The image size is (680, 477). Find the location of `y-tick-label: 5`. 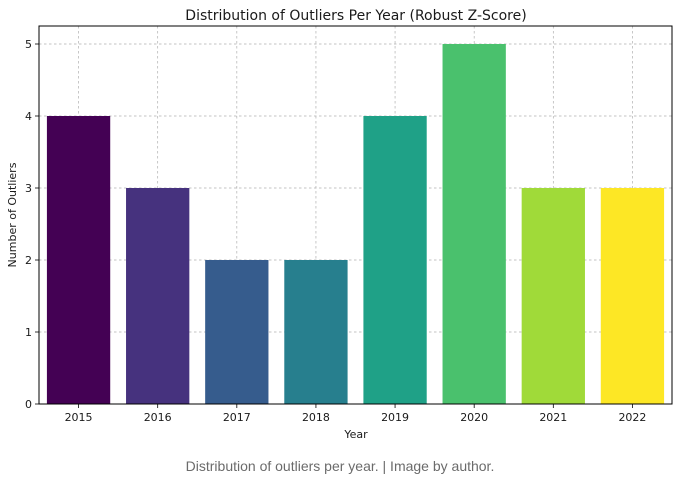

y-tick-label: 5 is located at coordinates (28, 44).